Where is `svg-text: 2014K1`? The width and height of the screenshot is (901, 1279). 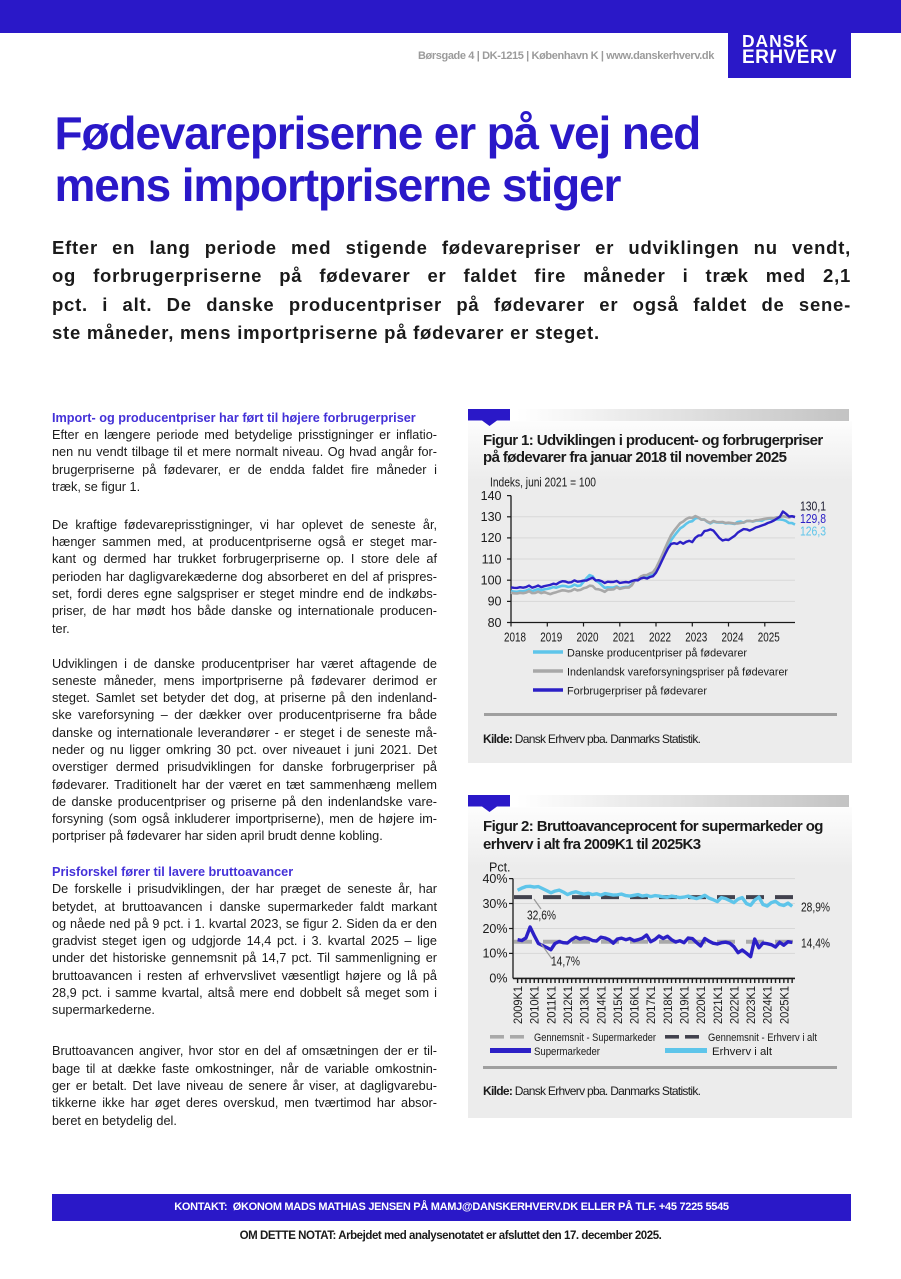 svg-text: 2014K1 is located at coordinates (601, 1005).